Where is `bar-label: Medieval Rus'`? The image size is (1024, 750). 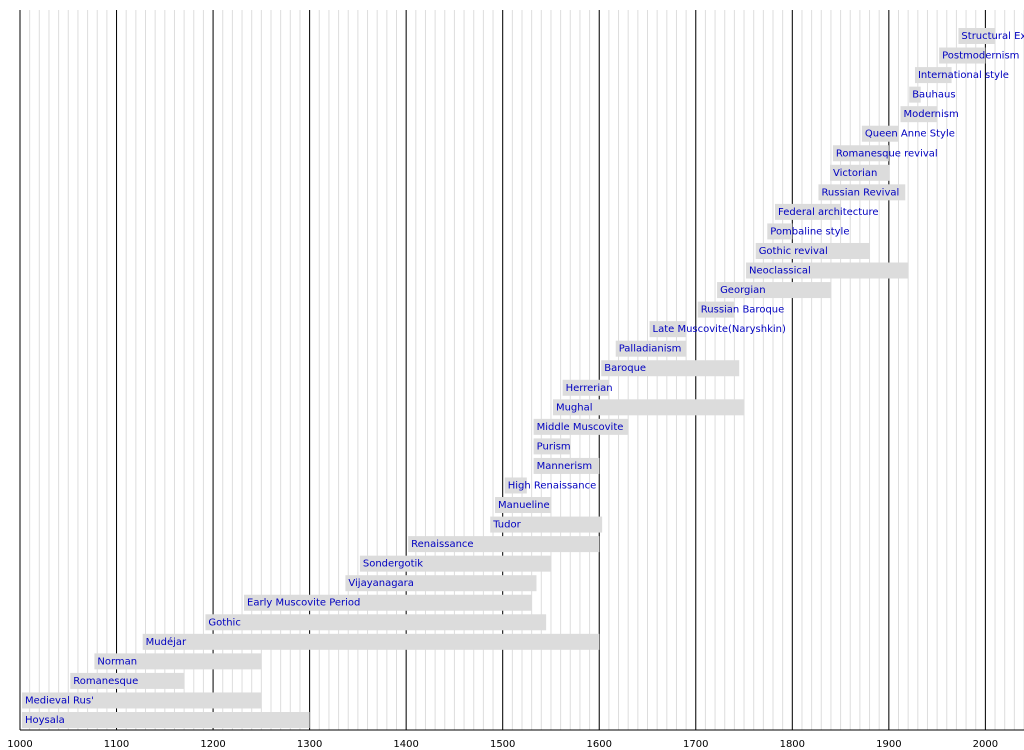
bar-label: Medieval Rus' is located at coordinates (59, 700).